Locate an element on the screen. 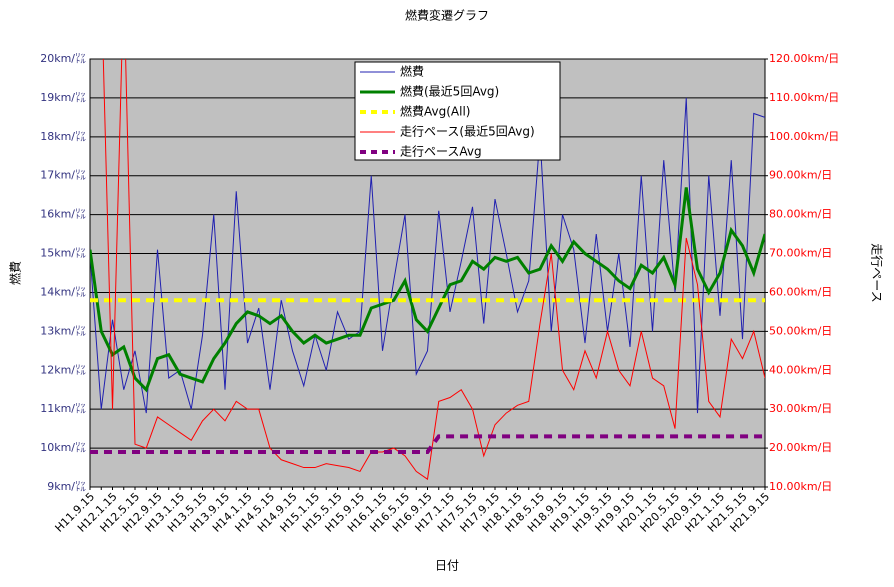  y2-tick-label: 80.00km/日 is located at coordinates (800, 214).